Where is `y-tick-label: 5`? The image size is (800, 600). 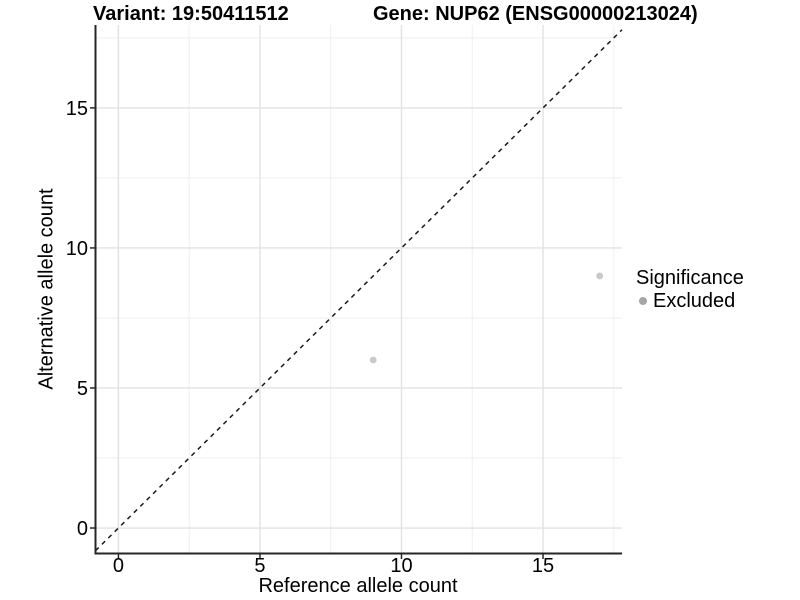 y-tick-label: 5 is located at coordinates (82, 389).